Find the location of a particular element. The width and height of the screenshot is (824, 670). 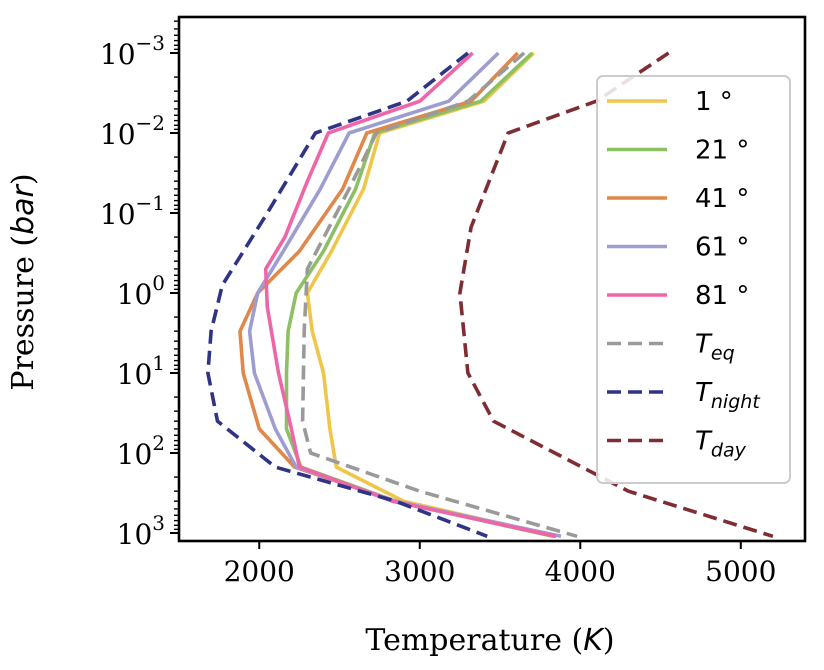

legend-label-3: 61 ° is located at coordinates (722, 248).